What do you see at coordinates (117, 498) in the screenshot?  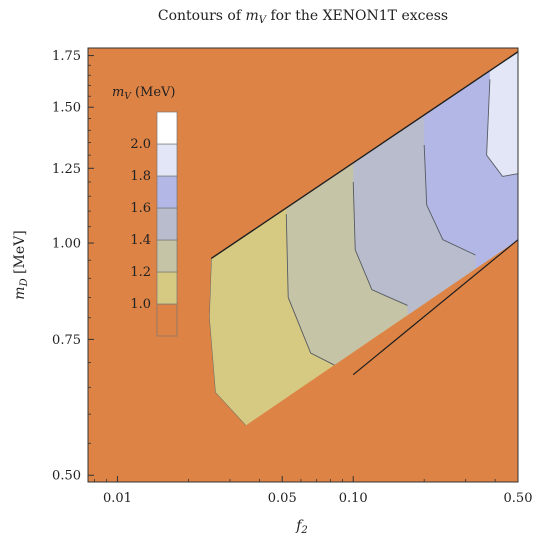 I see `x-tick-label: 0.01` at bounding box center [117, 498].